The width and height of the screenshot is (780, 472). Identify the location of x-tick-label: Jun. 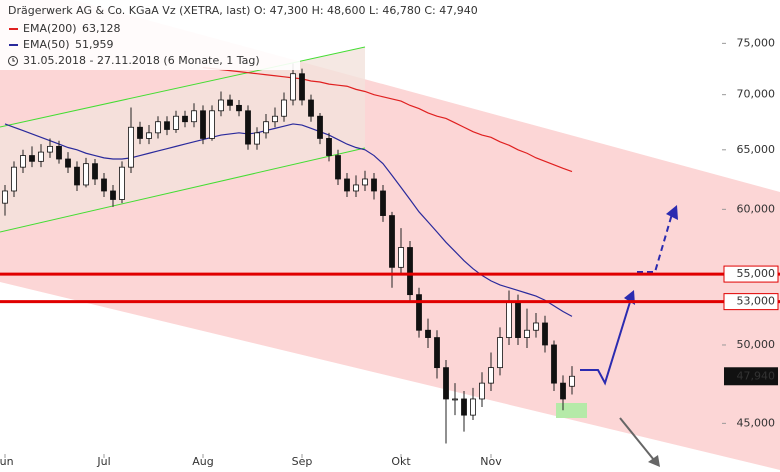
(7, 461).